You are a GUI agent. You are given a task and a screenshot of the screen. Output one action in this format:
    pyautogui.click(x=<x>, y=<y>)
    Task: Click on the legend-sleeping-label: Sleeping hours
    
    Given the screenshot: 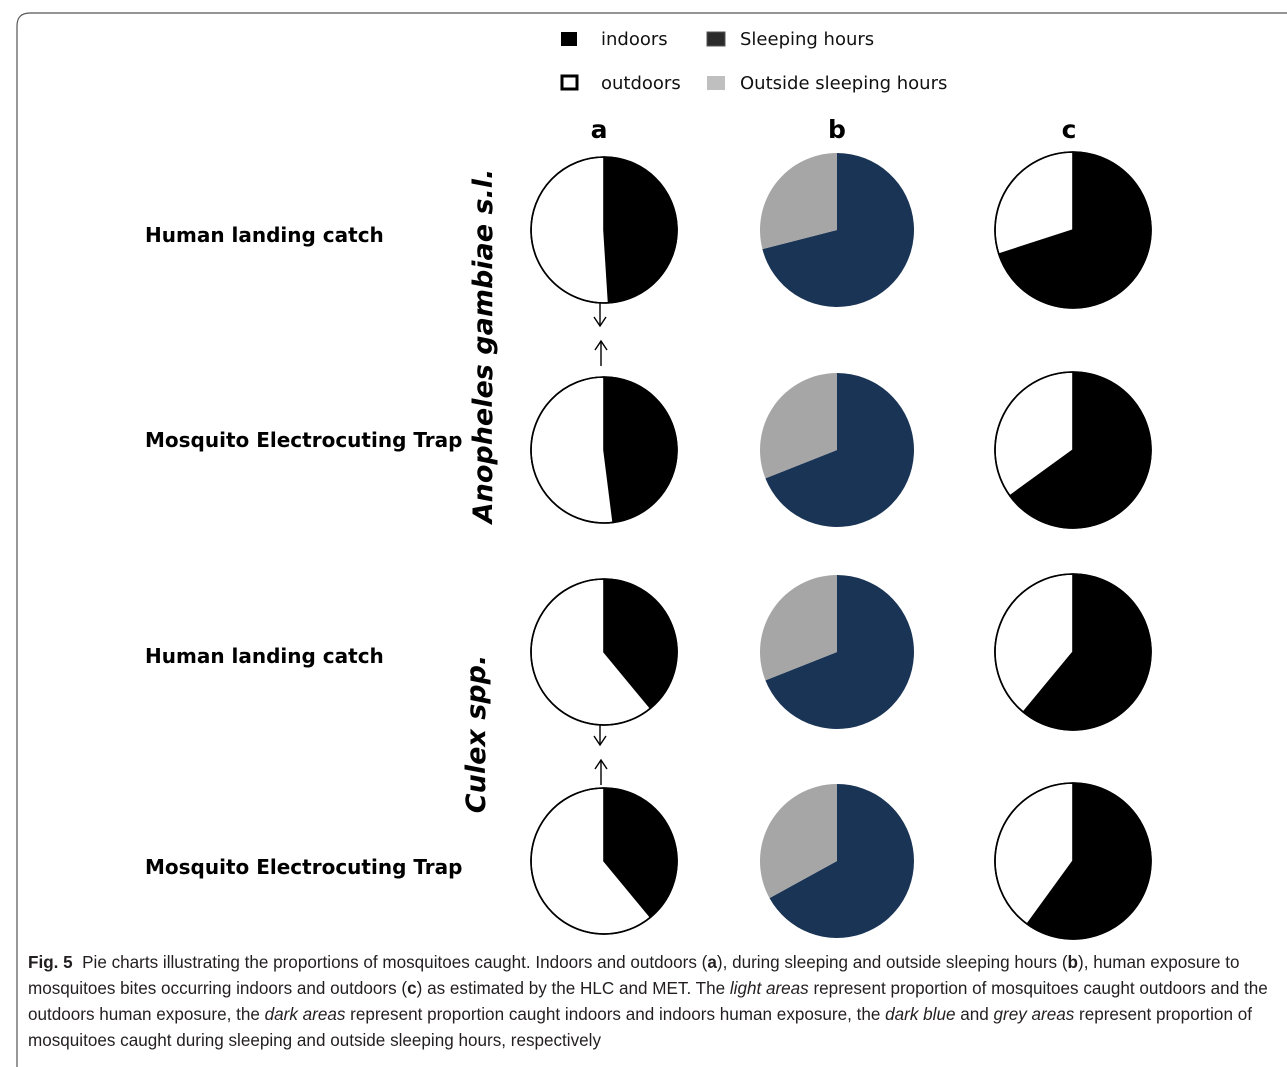 What is the action you would take?
    pyautogui.click(x=807, y=39)
    